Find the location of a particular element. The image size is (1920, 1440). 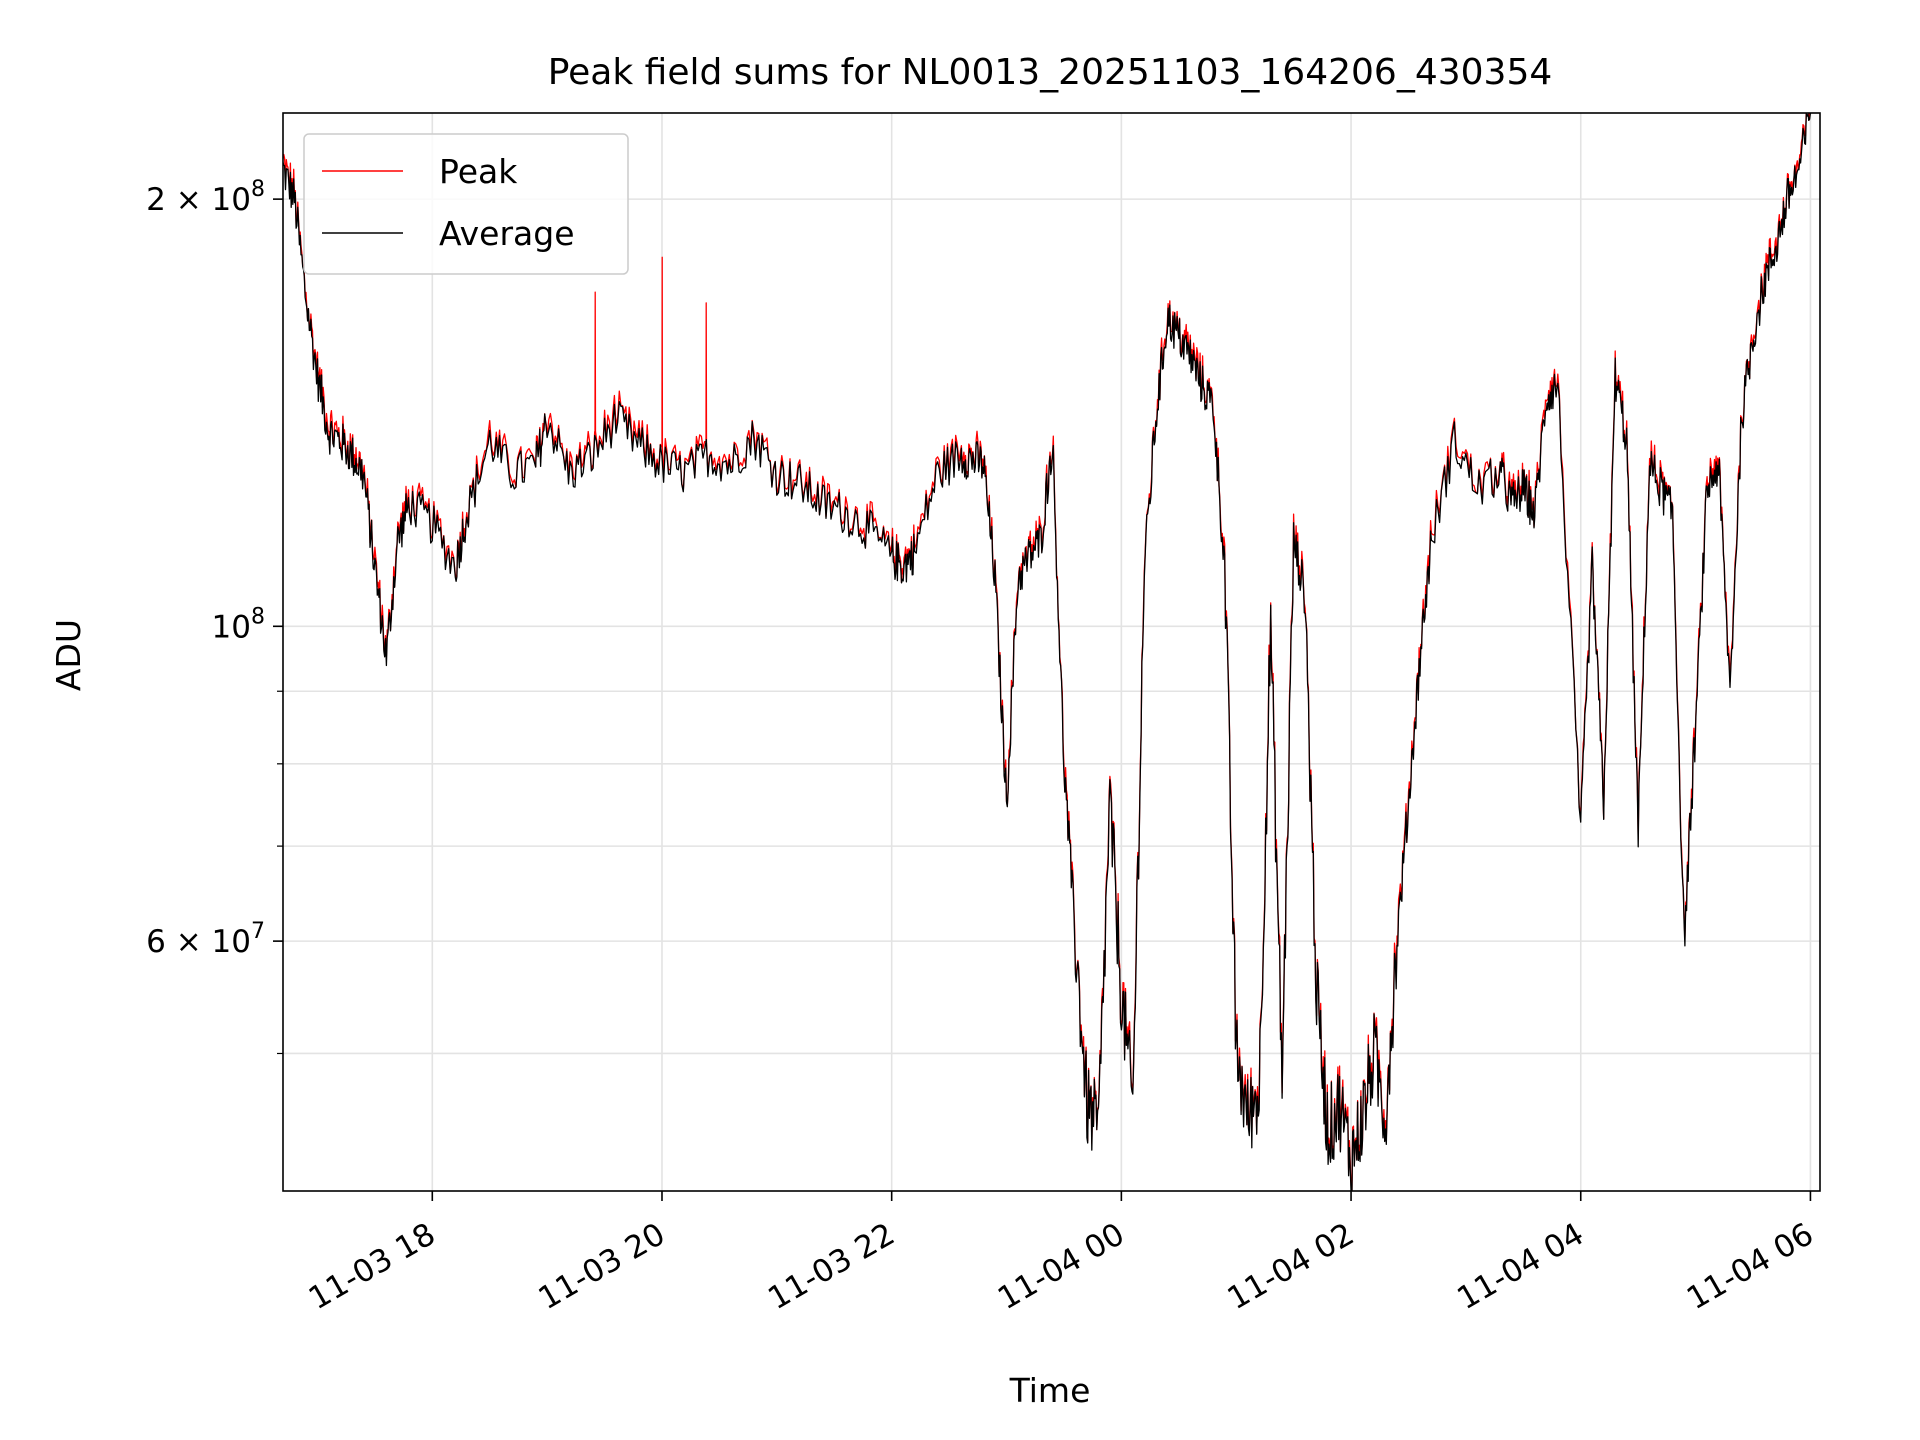

y-tick-label: 2 × 108 is located at coordinates (205, 197).